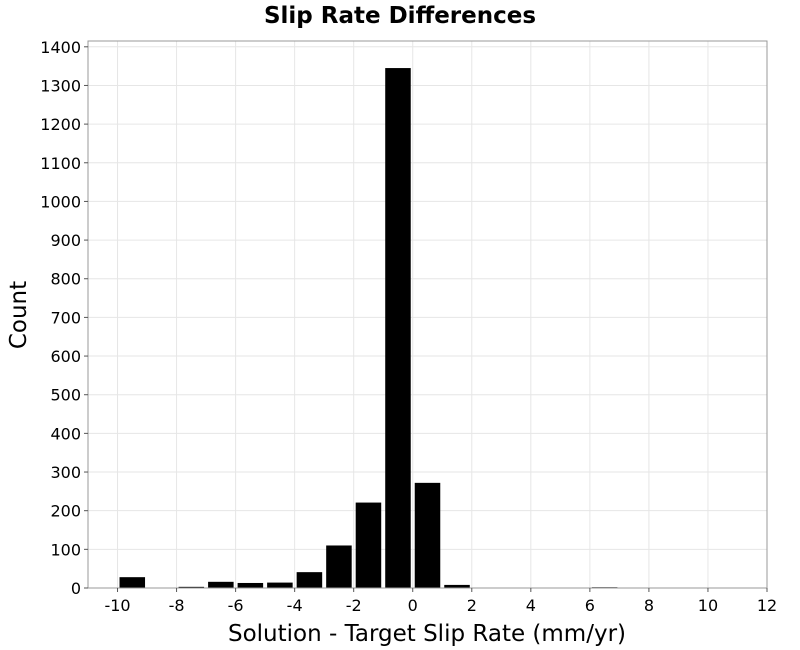  I want to click on x-tick-label: -8, so click(177, 605).